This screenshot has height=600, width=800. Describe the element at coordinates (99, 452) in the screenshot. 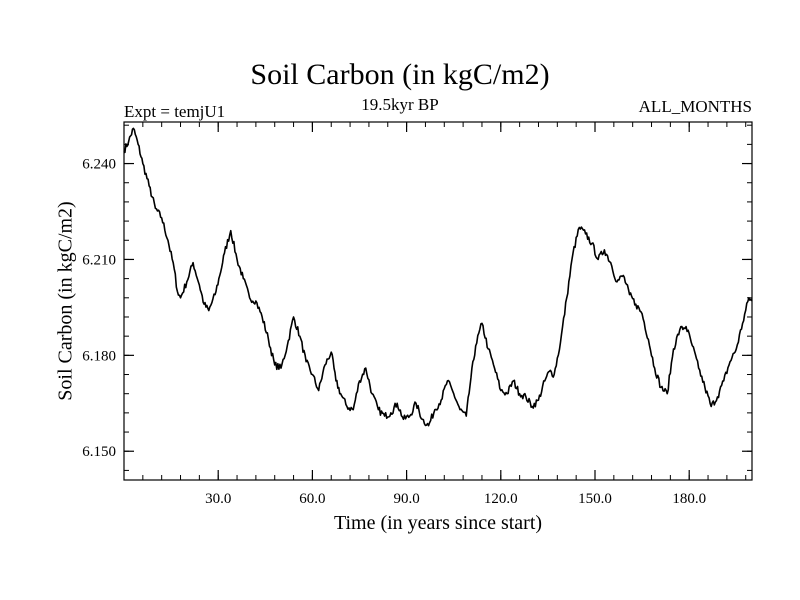

I see `y-tick-label: 6.150` at that location.